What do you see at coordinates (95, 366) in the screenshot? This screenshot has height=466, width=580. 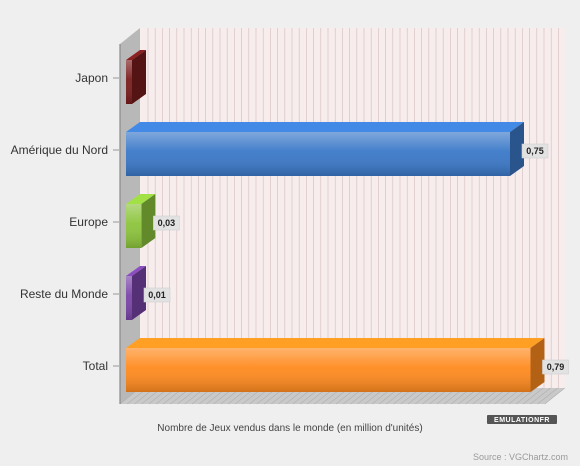 I see `category-label: Total` at bounding box center [95, 366].